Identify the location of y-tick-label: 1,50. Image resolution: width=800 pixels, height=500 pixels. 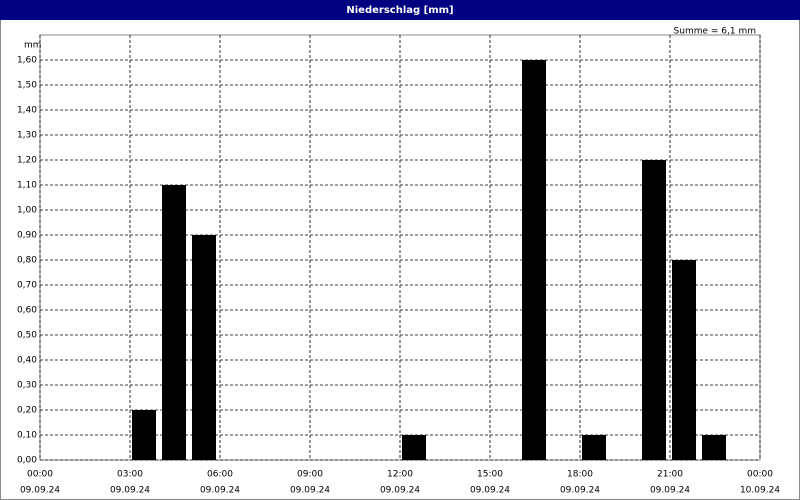
(27, 86).